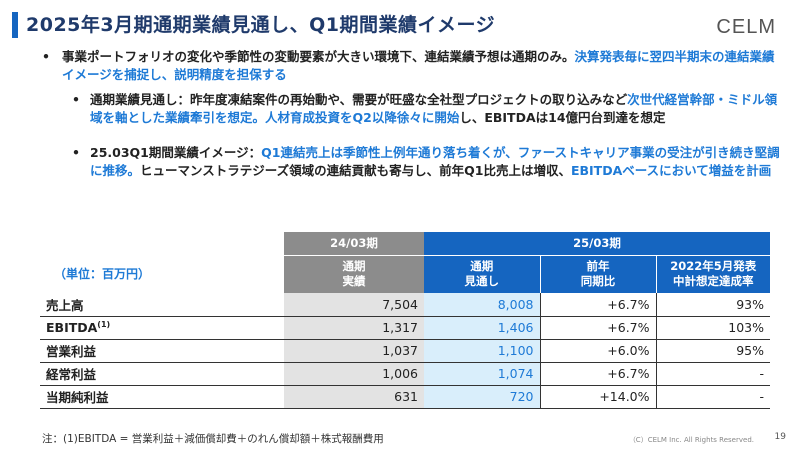  I want to click on row-label: 当期純利益, so click(162, 397).